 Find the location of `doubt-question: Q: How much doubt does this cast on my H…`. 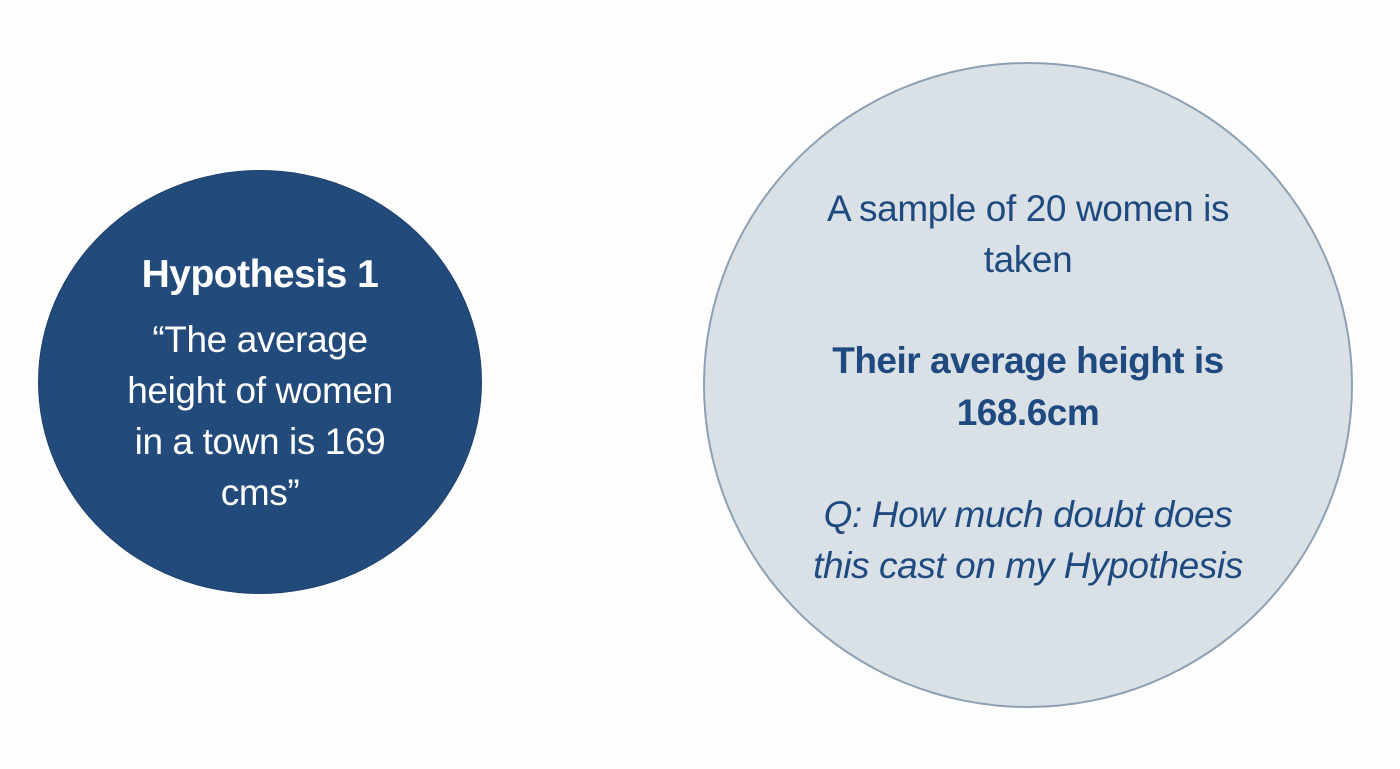

doubt-question: Q: How much doubt does this cast on my H… is located at coordinates (1028, 540).